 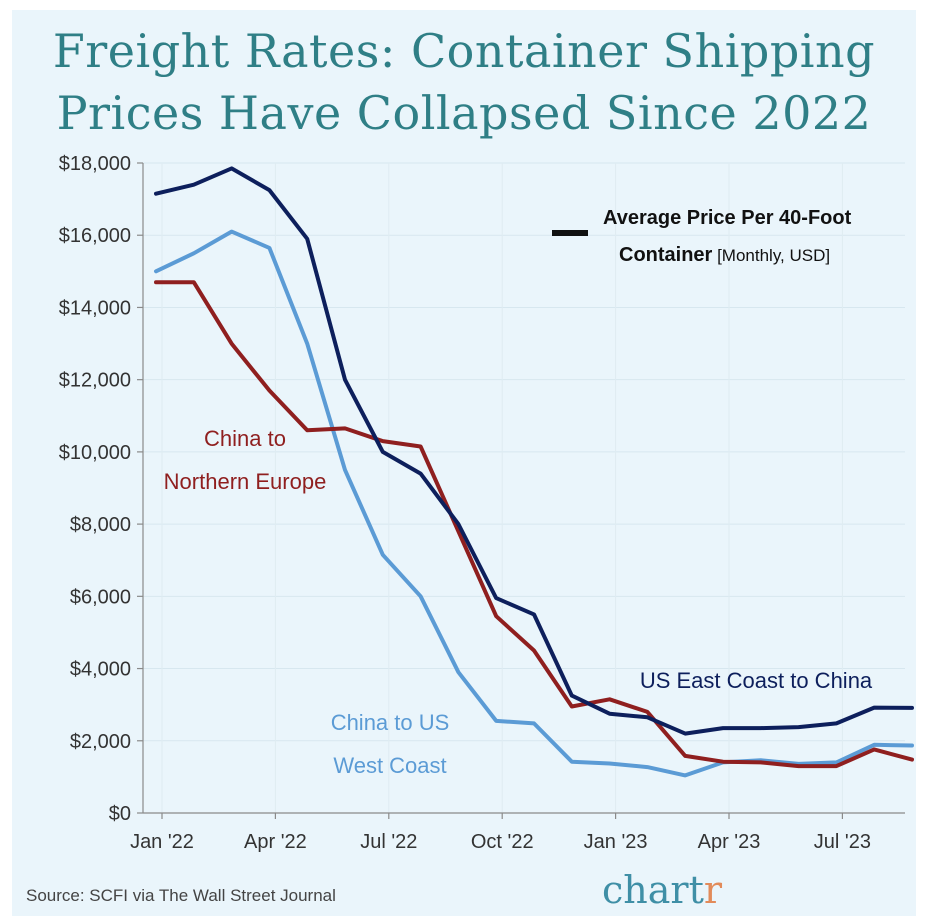 I want to click on x-tick-label: Jul '23, so click(x=842, y=842).